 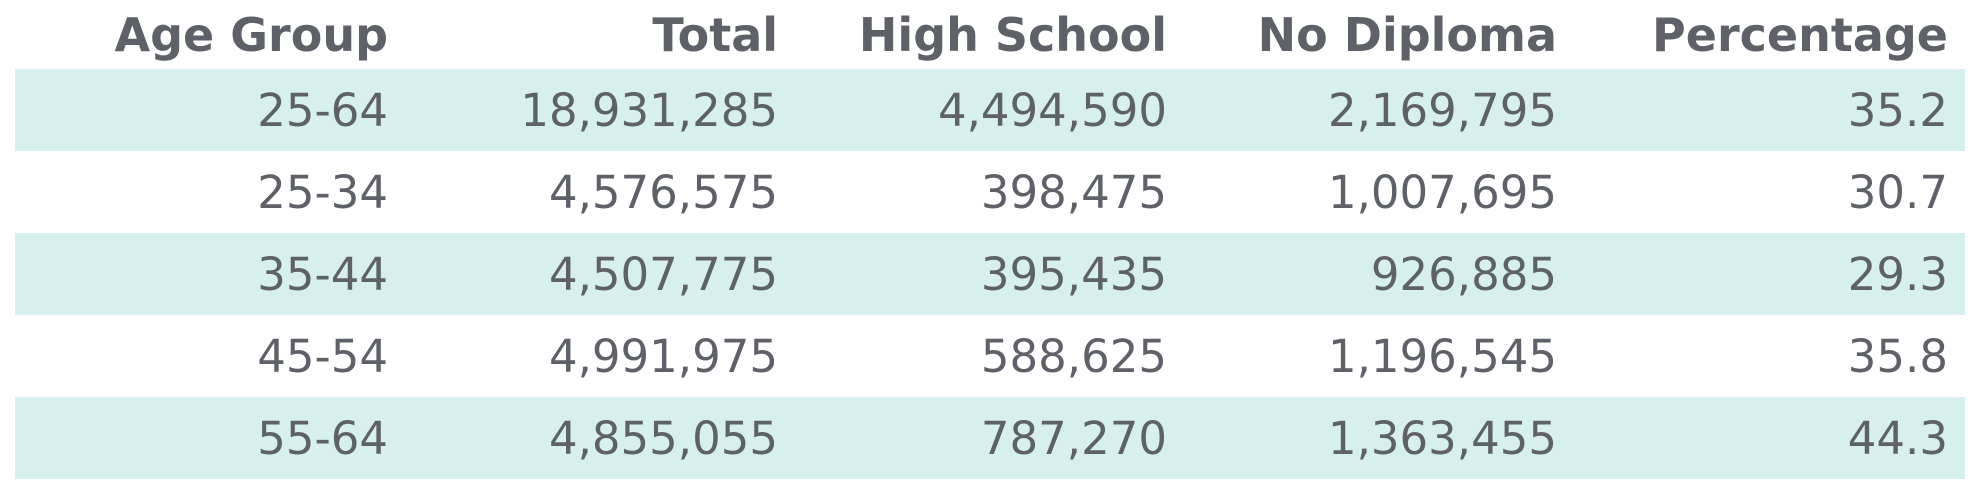 What do you see at coordinates (1073, 192) in the screenshot?
I see `table-cell: 398,475` at bounding box center [1073, 192].